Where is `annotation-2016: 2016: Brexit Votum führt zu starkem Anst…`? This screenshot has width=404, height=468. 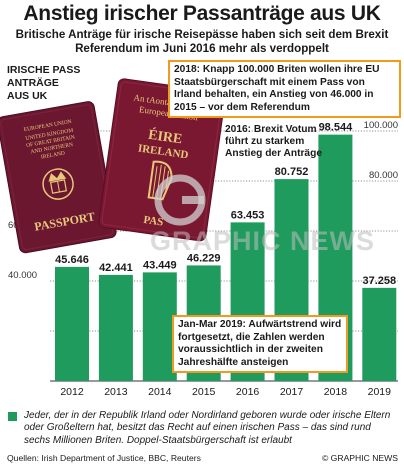 annotation-2016: 2016: Brexit Votum führt zu starkem Anst… is located at coordinates (282, 142).